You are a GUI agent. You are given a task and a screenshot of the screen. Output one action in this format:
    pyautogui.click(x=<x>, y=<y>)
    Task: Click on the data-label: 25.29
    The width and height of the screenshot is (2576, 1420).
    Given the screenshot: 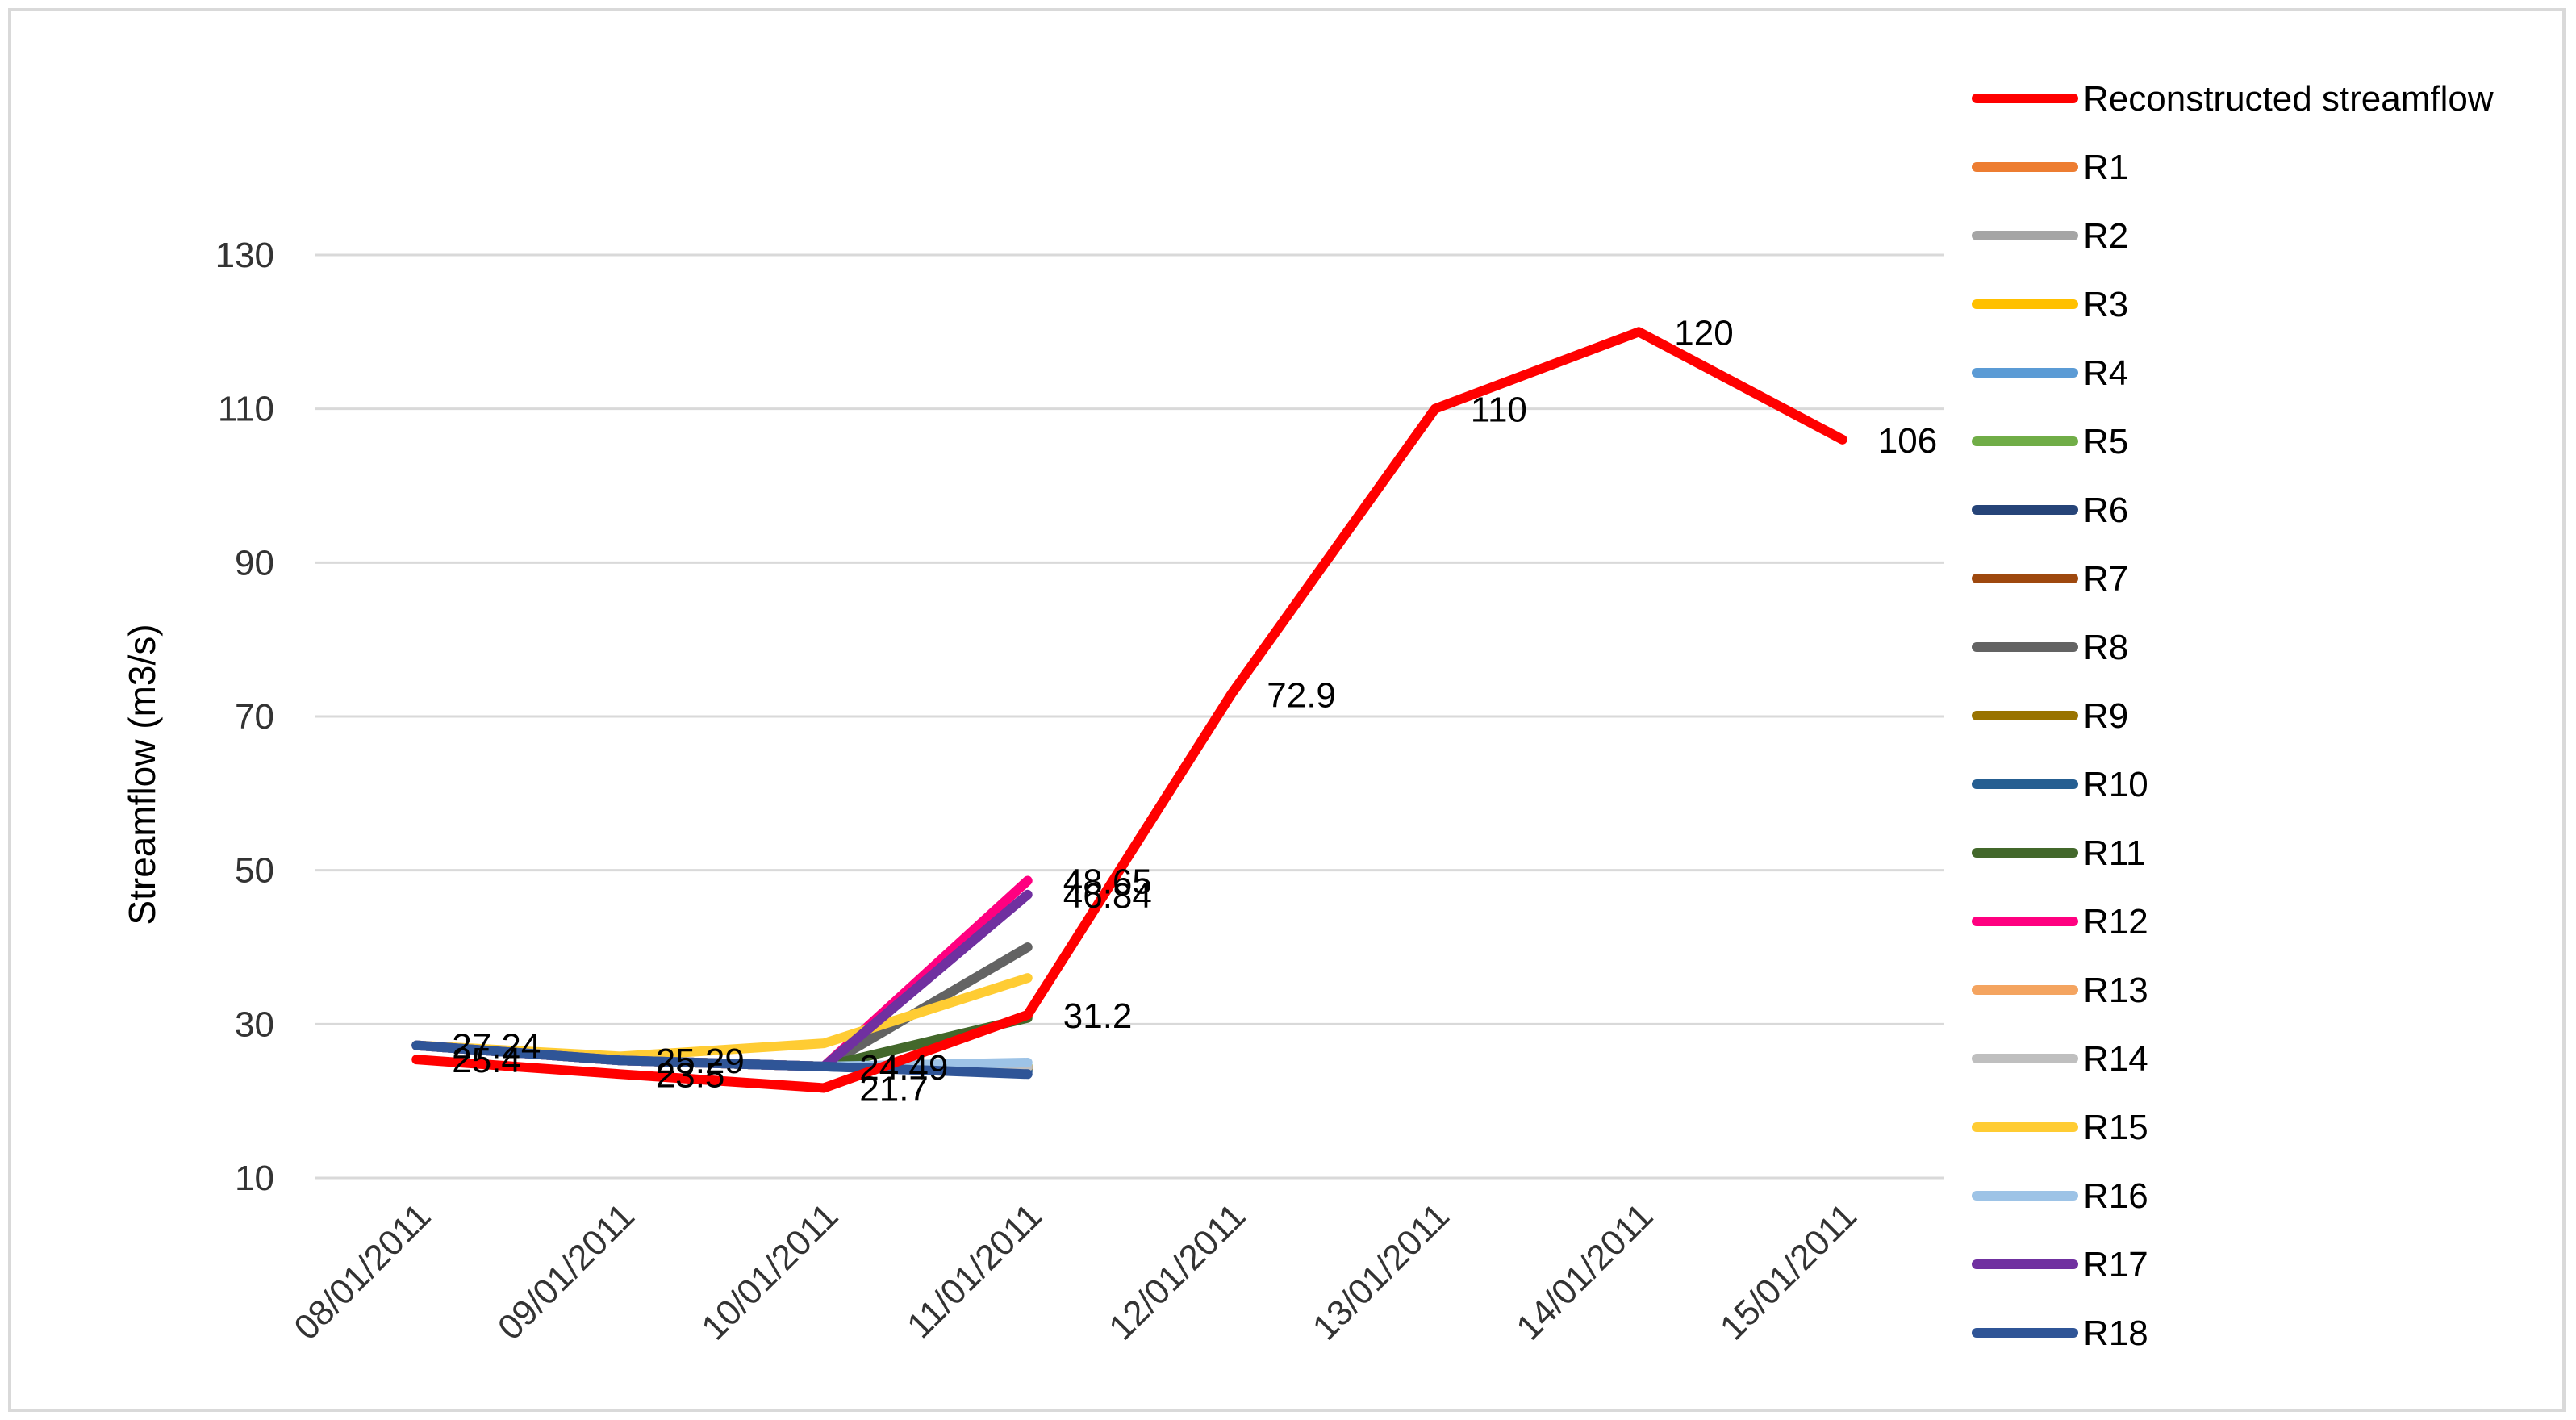 What is the action you would take?
    pyautogui.click(x=700, y=1061)
    